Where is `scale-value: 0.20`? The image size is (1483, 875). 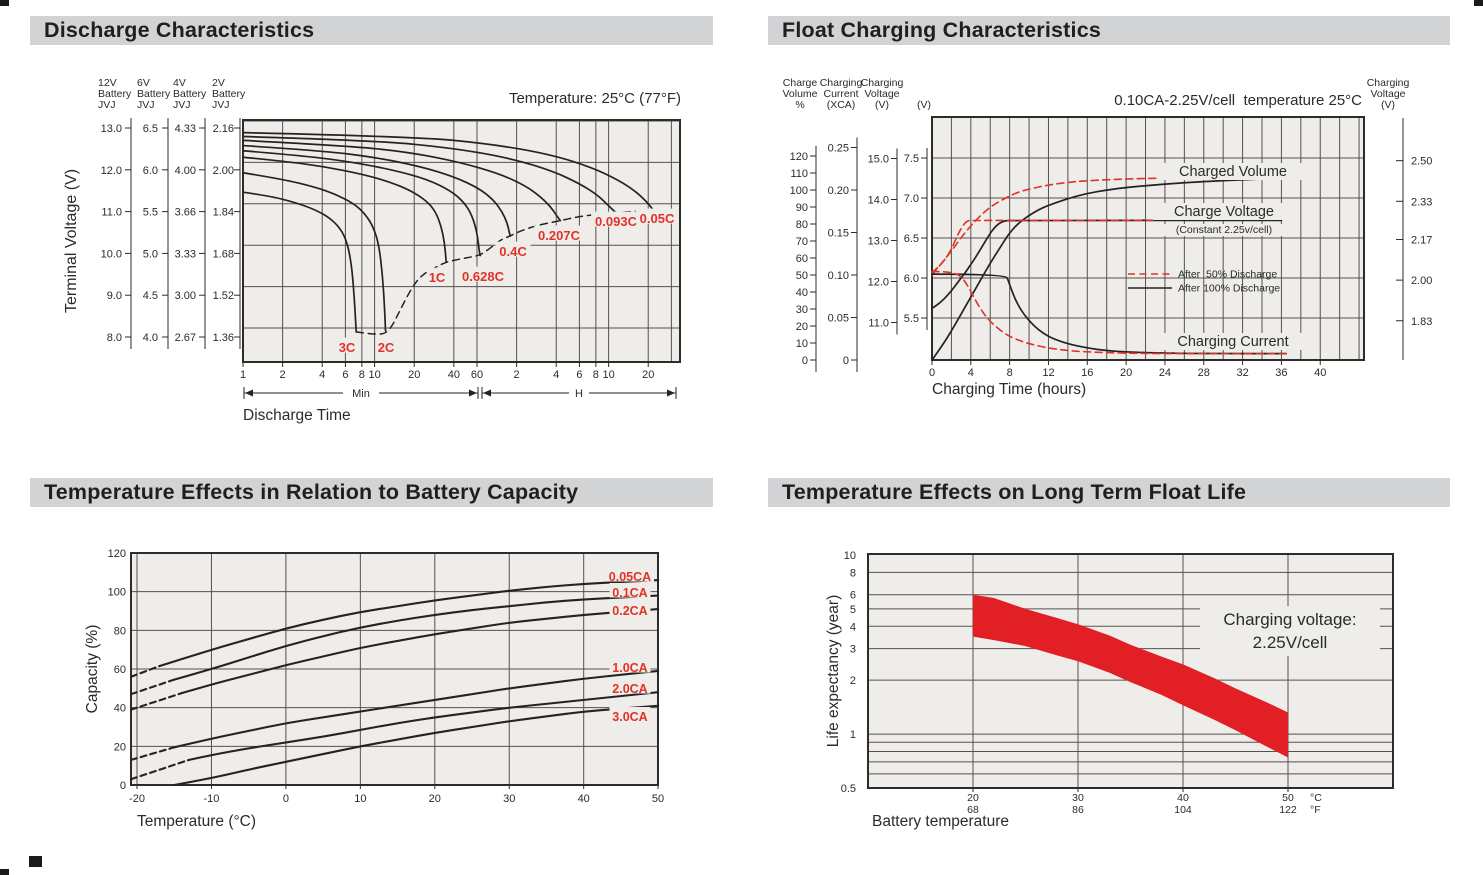 scale-value: 0.20 is located at coordinates (838, 191).